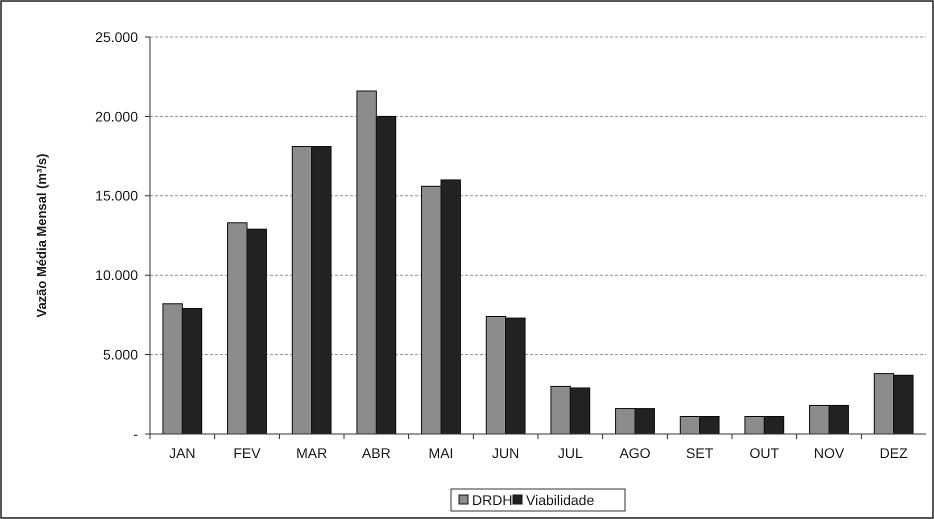 This screenshot has height=519, width=934. What do you see at coordinates (116, 275) in the screenshot?
I see `y-tick-label: 10.000` at bounding box center [116, 275].